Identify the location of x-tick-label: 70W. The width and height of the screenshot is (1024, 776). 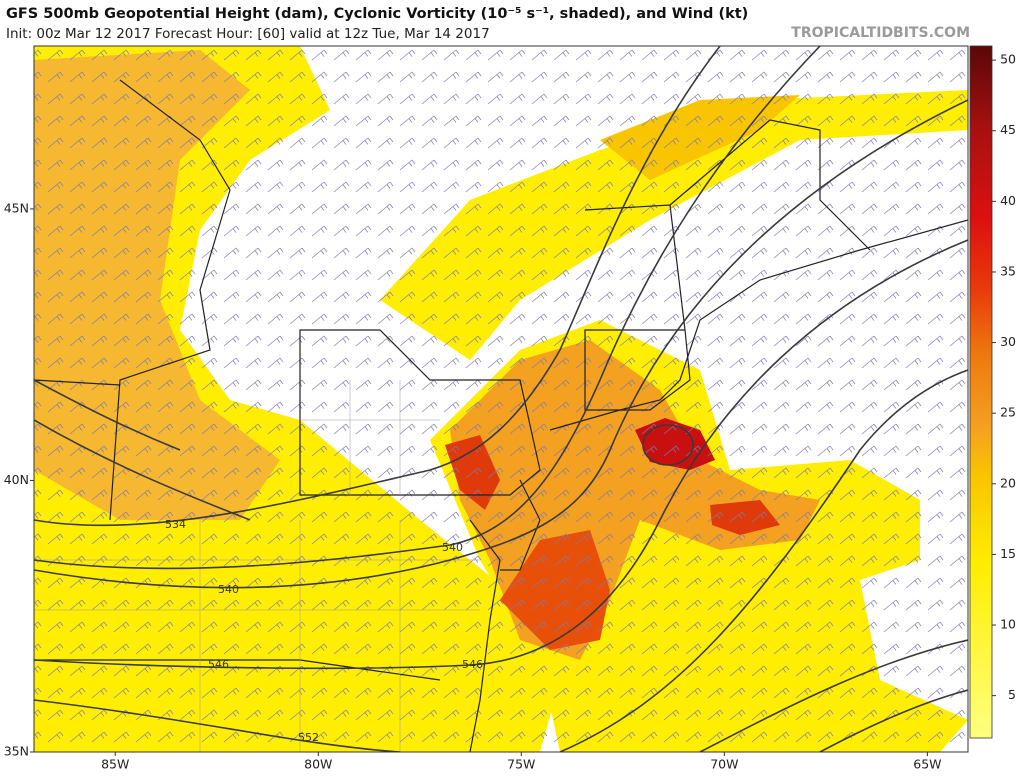
(724, 764).